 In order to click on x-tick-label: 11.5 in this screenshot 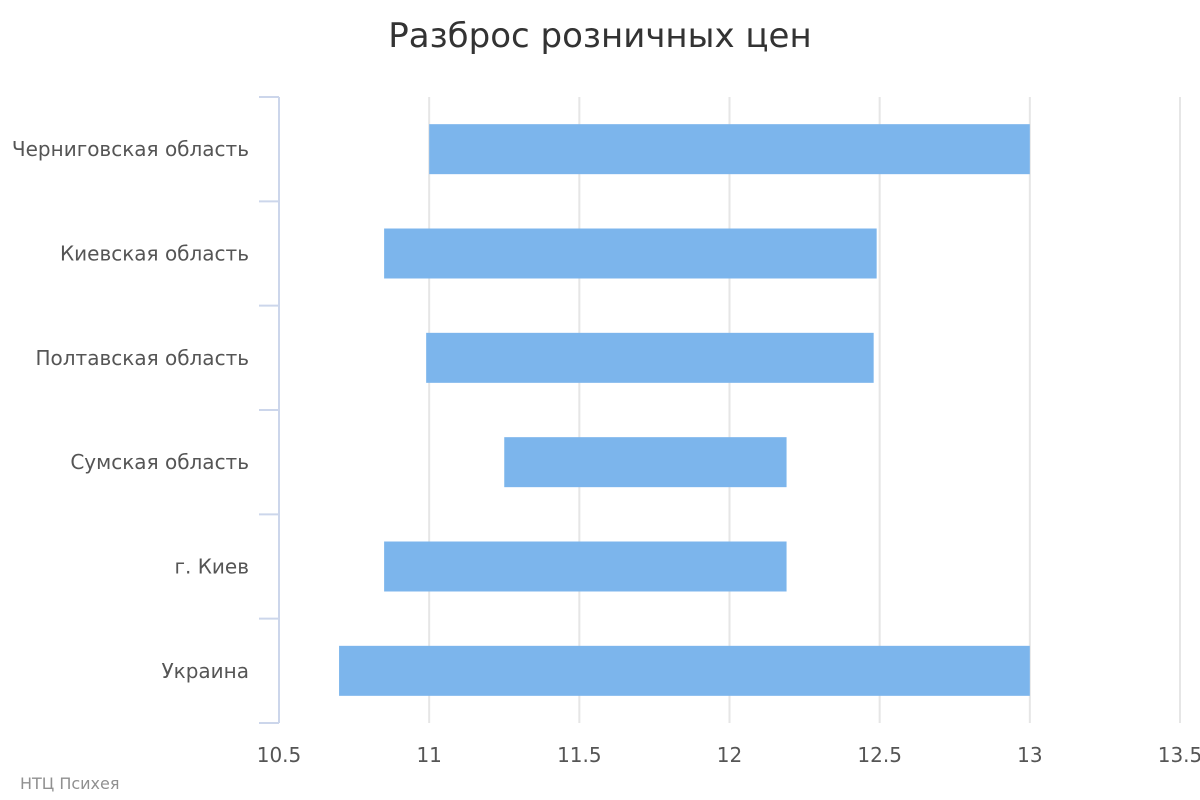, I will do `click(579, 755)`.